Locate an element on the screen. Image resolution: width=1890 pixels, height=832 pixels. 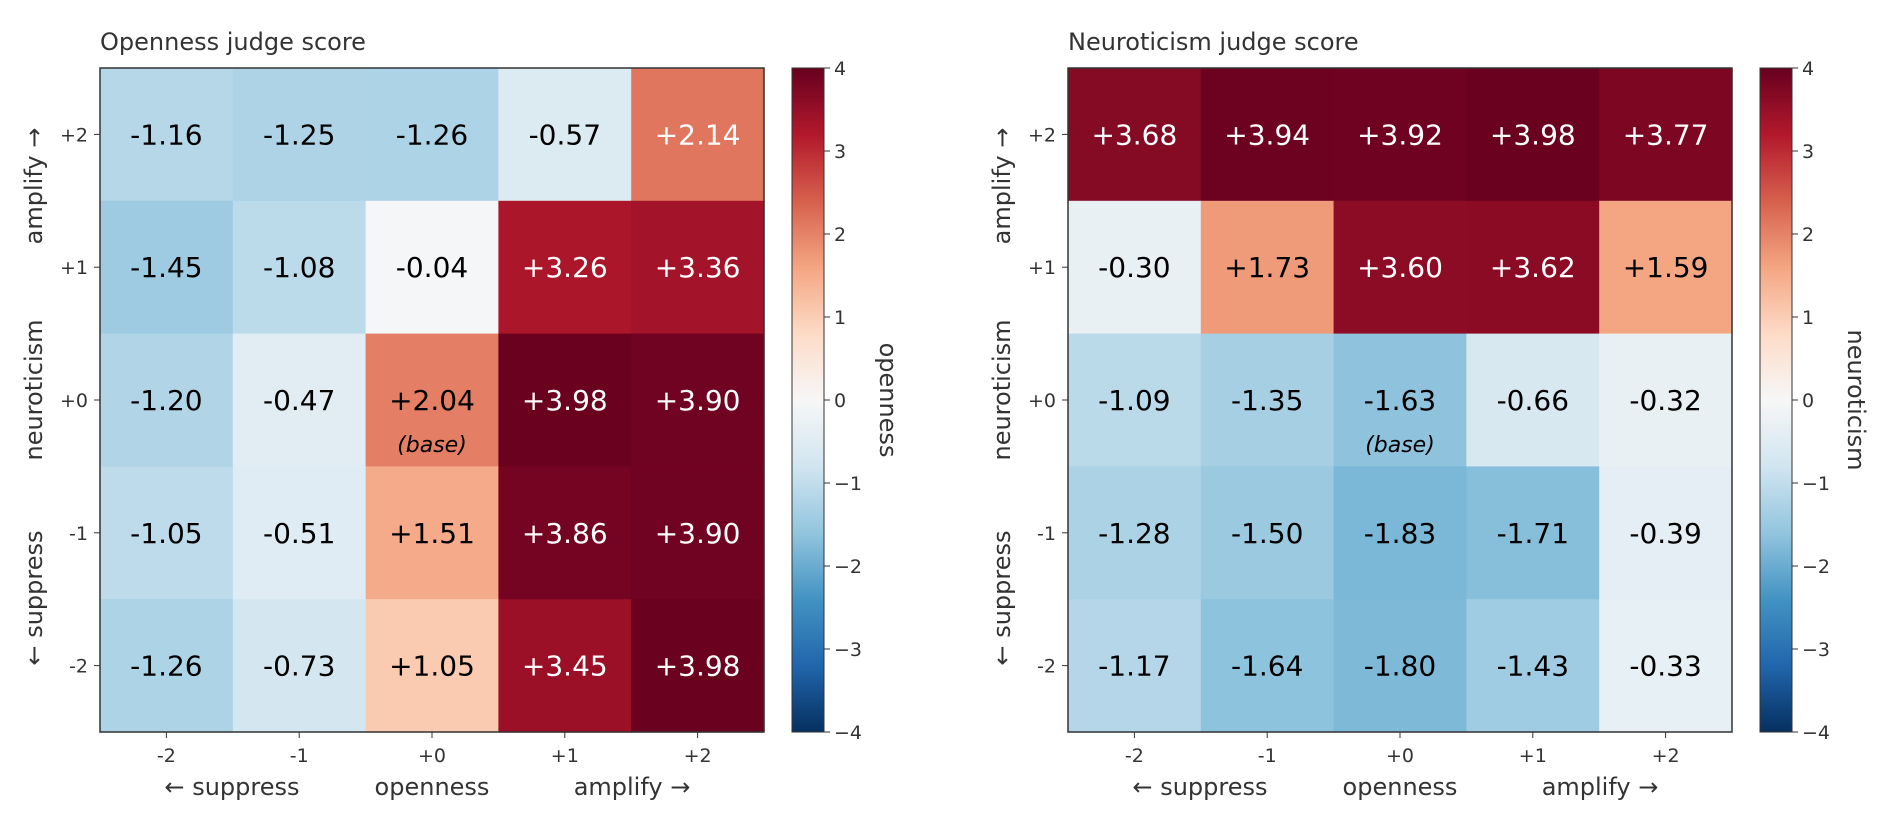
base-cell-label: (base) is located at coordinates (1400, 445).